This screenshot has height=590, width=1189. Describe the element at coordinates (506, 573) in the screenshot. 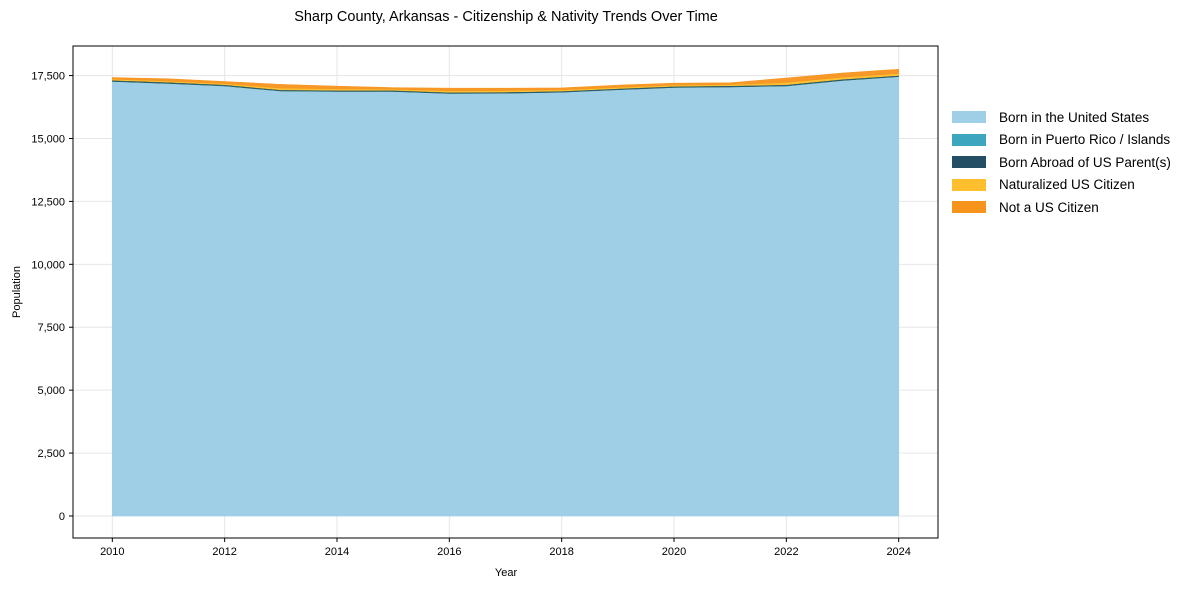

I see `x-axis-label: Year` at that location.